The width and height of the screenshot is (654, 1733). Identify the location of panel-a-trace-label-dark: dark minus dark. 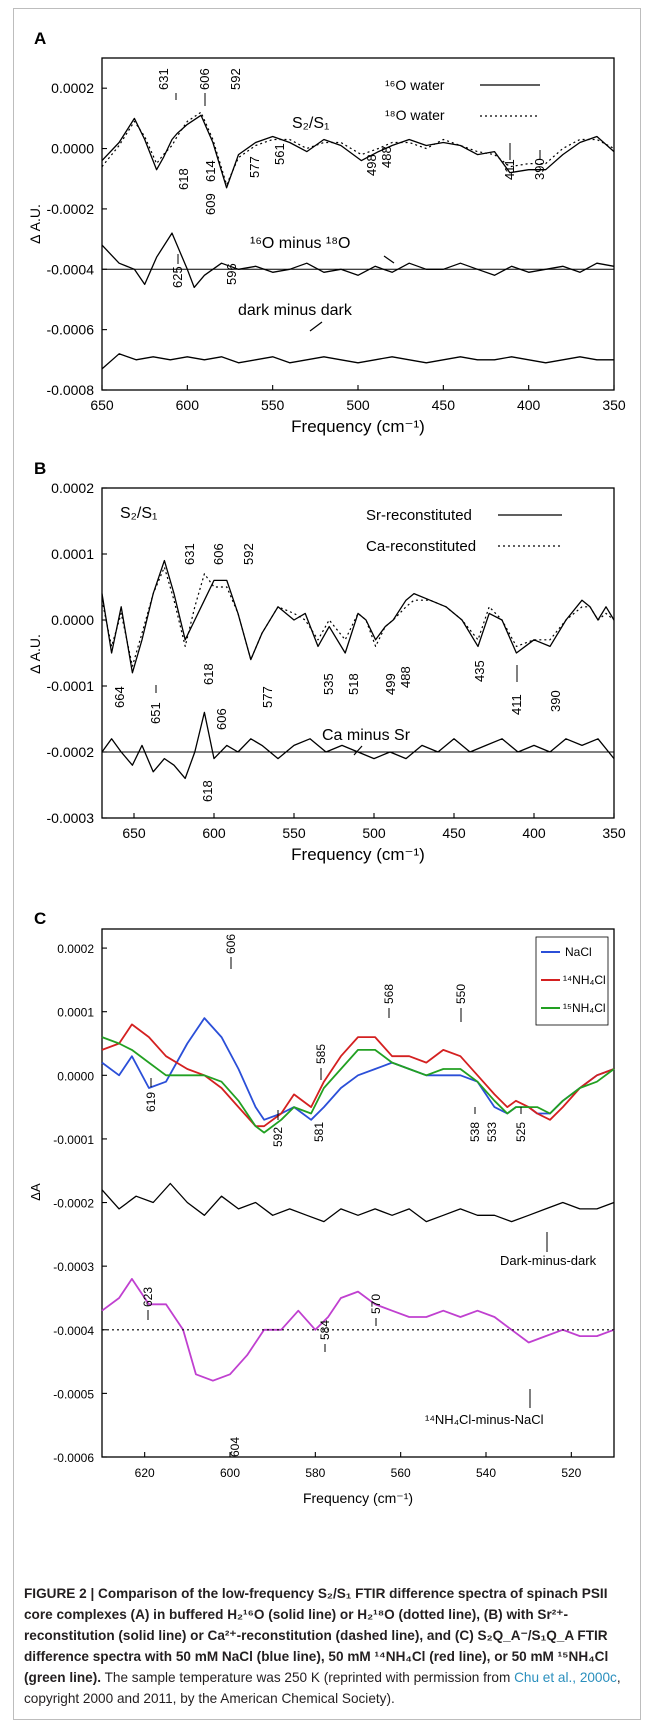
(295, 310).